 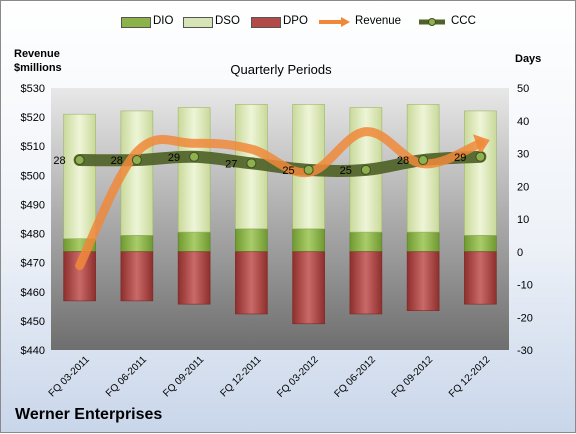 What do you see at coordinates (432, 22) in the screenshot?
I see `legend-swatch-ccc` at bounding box center [432, 22].